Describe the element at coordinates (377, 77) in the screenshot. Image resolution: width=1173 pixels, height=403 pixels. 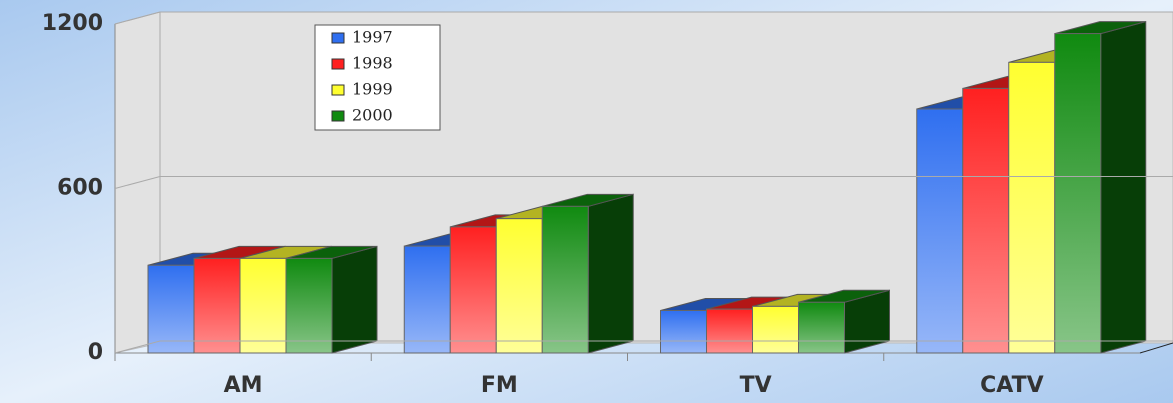
I see `legend: 1997 1998 1999 2000` at that location.